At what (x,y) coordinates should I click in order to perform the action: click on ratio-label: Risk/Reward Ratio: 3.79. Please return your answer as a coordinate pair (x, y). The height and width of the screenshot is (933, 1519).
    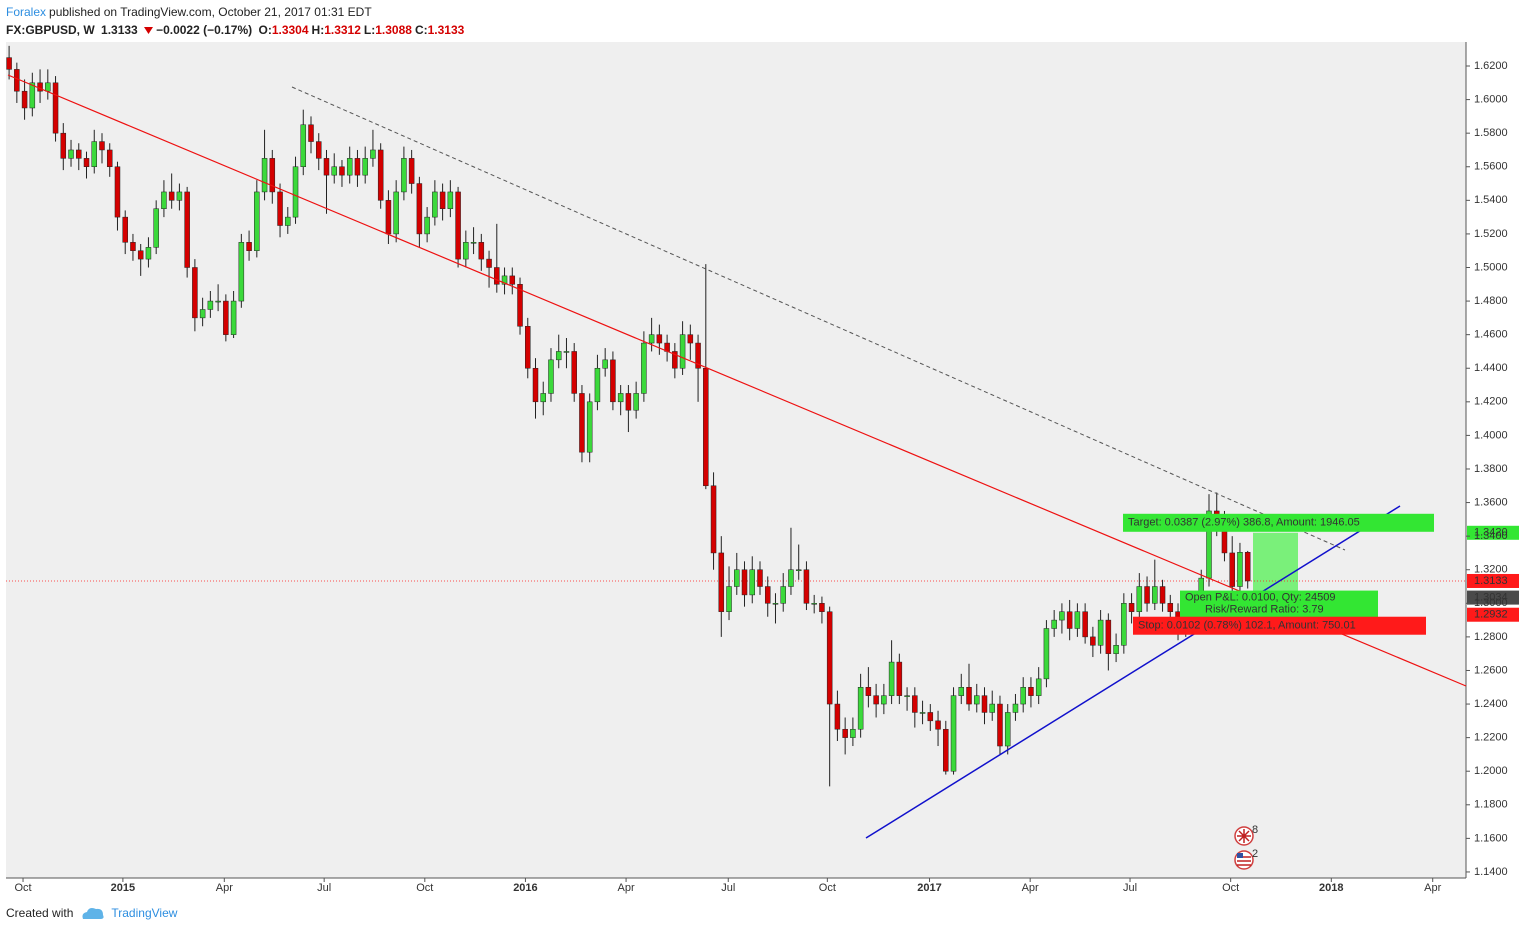
    Looking at the image, I should click on (1264, 610).